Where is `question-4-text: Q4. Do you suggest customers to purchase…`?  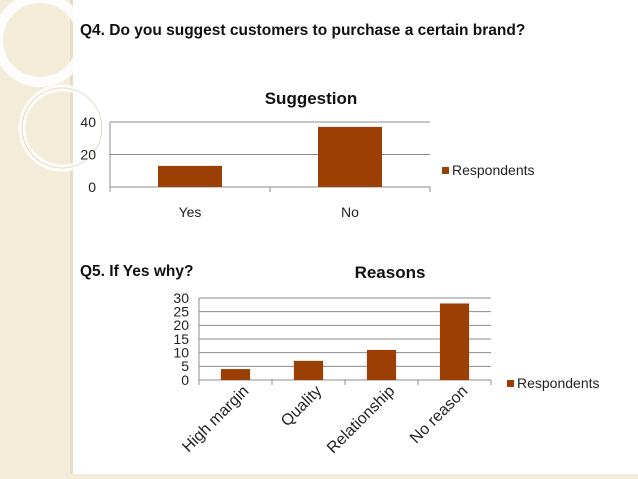
question-4-text: Q4. Do you suggest customers to purchase… is located at coordinates (303, 30).